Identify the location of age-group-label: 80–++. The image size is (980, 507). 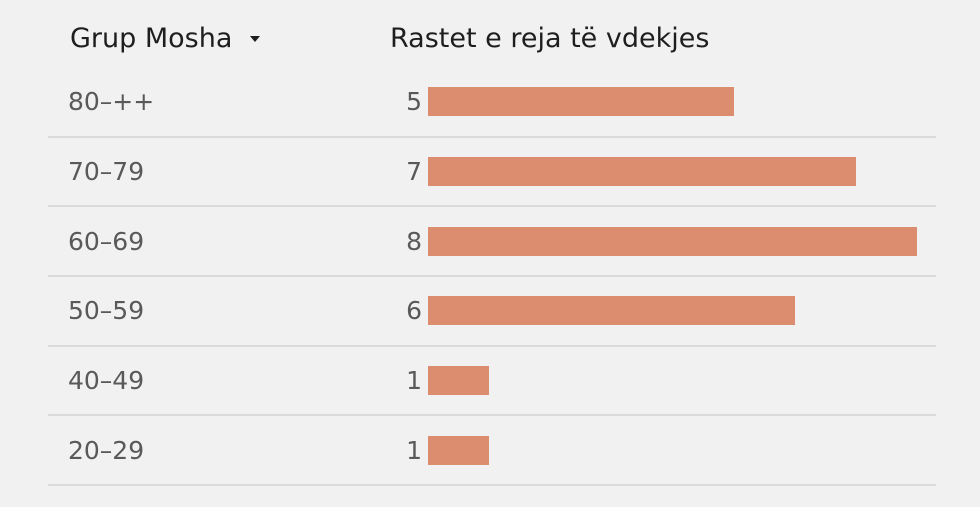
(111, 102).